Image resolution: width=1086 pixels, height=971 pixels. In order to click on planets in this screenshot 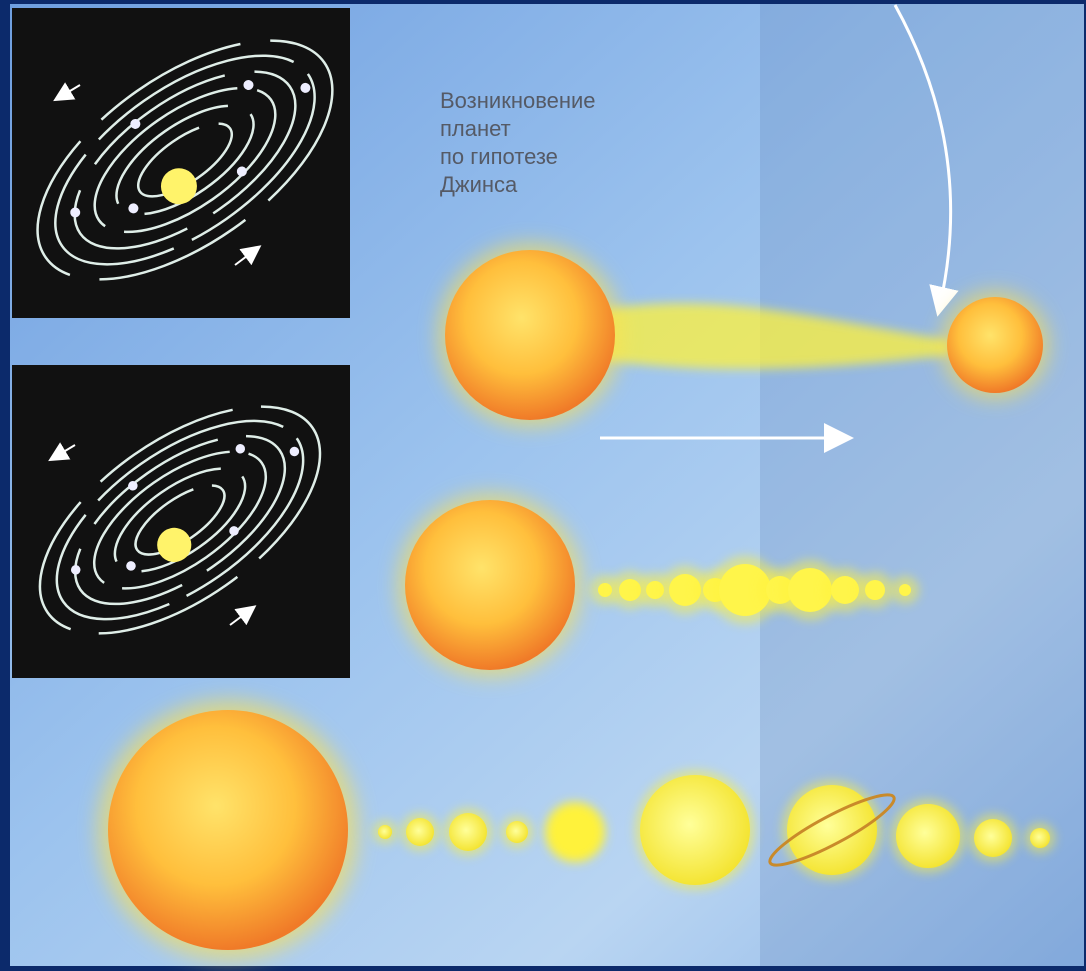, I will do `click(714, 830)`.